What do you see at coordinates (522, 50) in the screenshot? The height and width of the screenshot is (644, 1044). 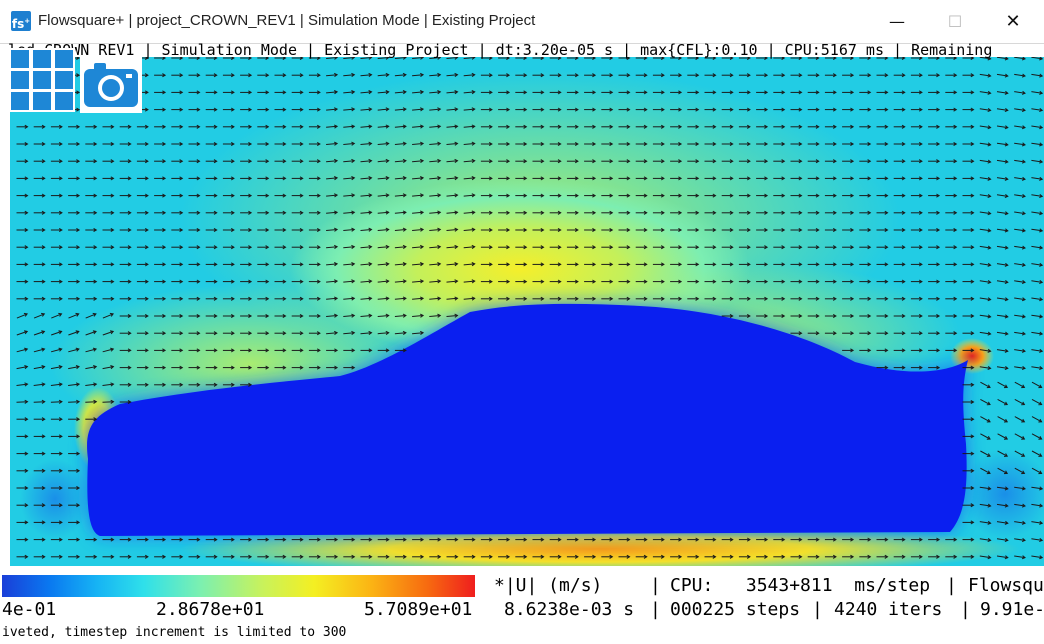 I see `status-strip` at bounding box center [522, 50].